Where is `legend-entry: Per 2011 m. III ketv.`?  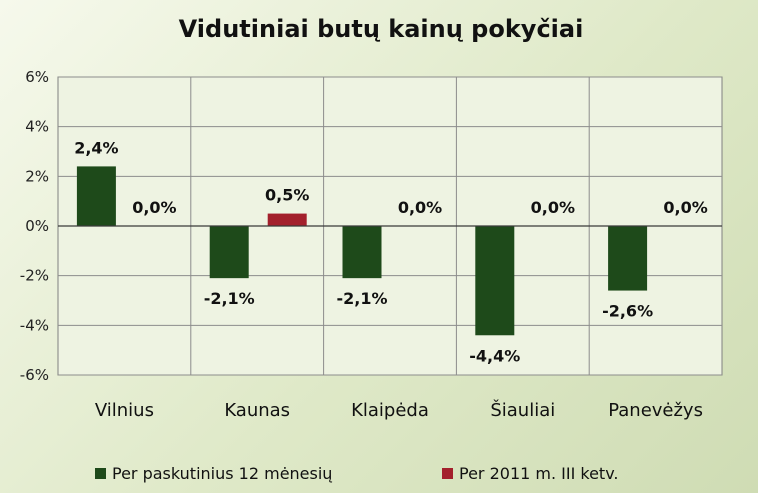
legend-entry: Per 2011 m. III ketv. is located at coordinates (539, 473).